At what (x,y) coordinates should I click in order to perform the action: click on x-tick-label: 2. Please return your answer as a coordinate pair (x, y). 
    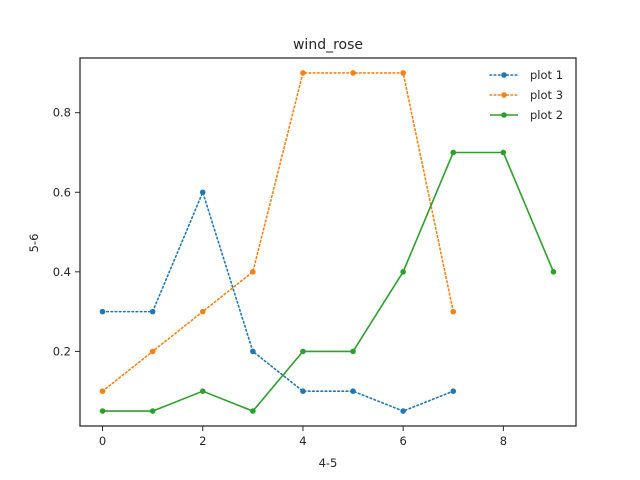
    Looking at the image, I should click on (202, 441).